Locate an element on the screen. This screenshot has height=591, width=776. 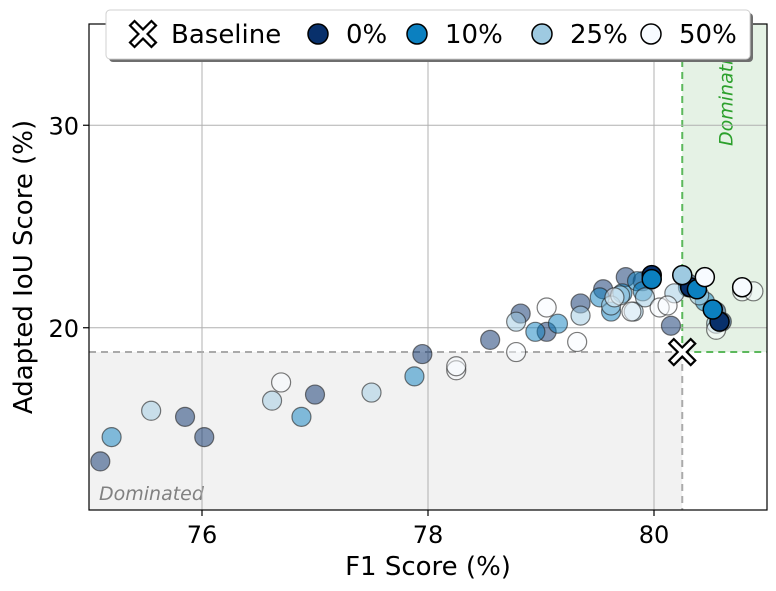
legend-label: 0% is located at coordinates (366, 35).